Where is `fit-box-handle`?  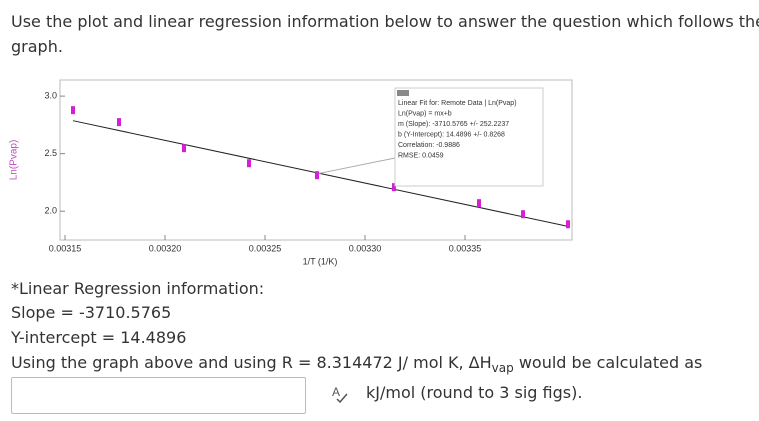
fit-box-handle is located at coordinates (403, 93).